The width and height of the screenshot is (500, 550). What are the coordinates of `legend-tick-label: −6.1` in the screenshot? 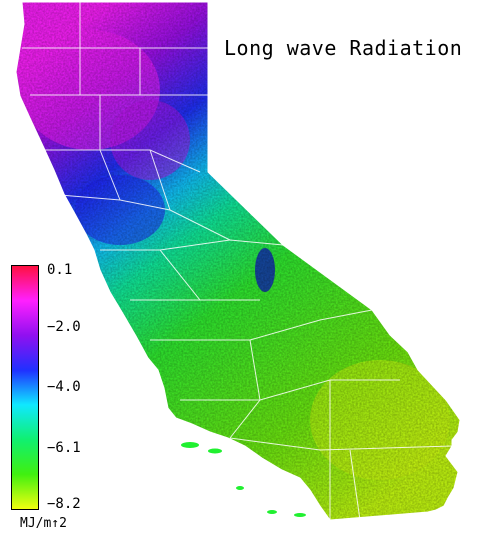 It's located at (64, 448).